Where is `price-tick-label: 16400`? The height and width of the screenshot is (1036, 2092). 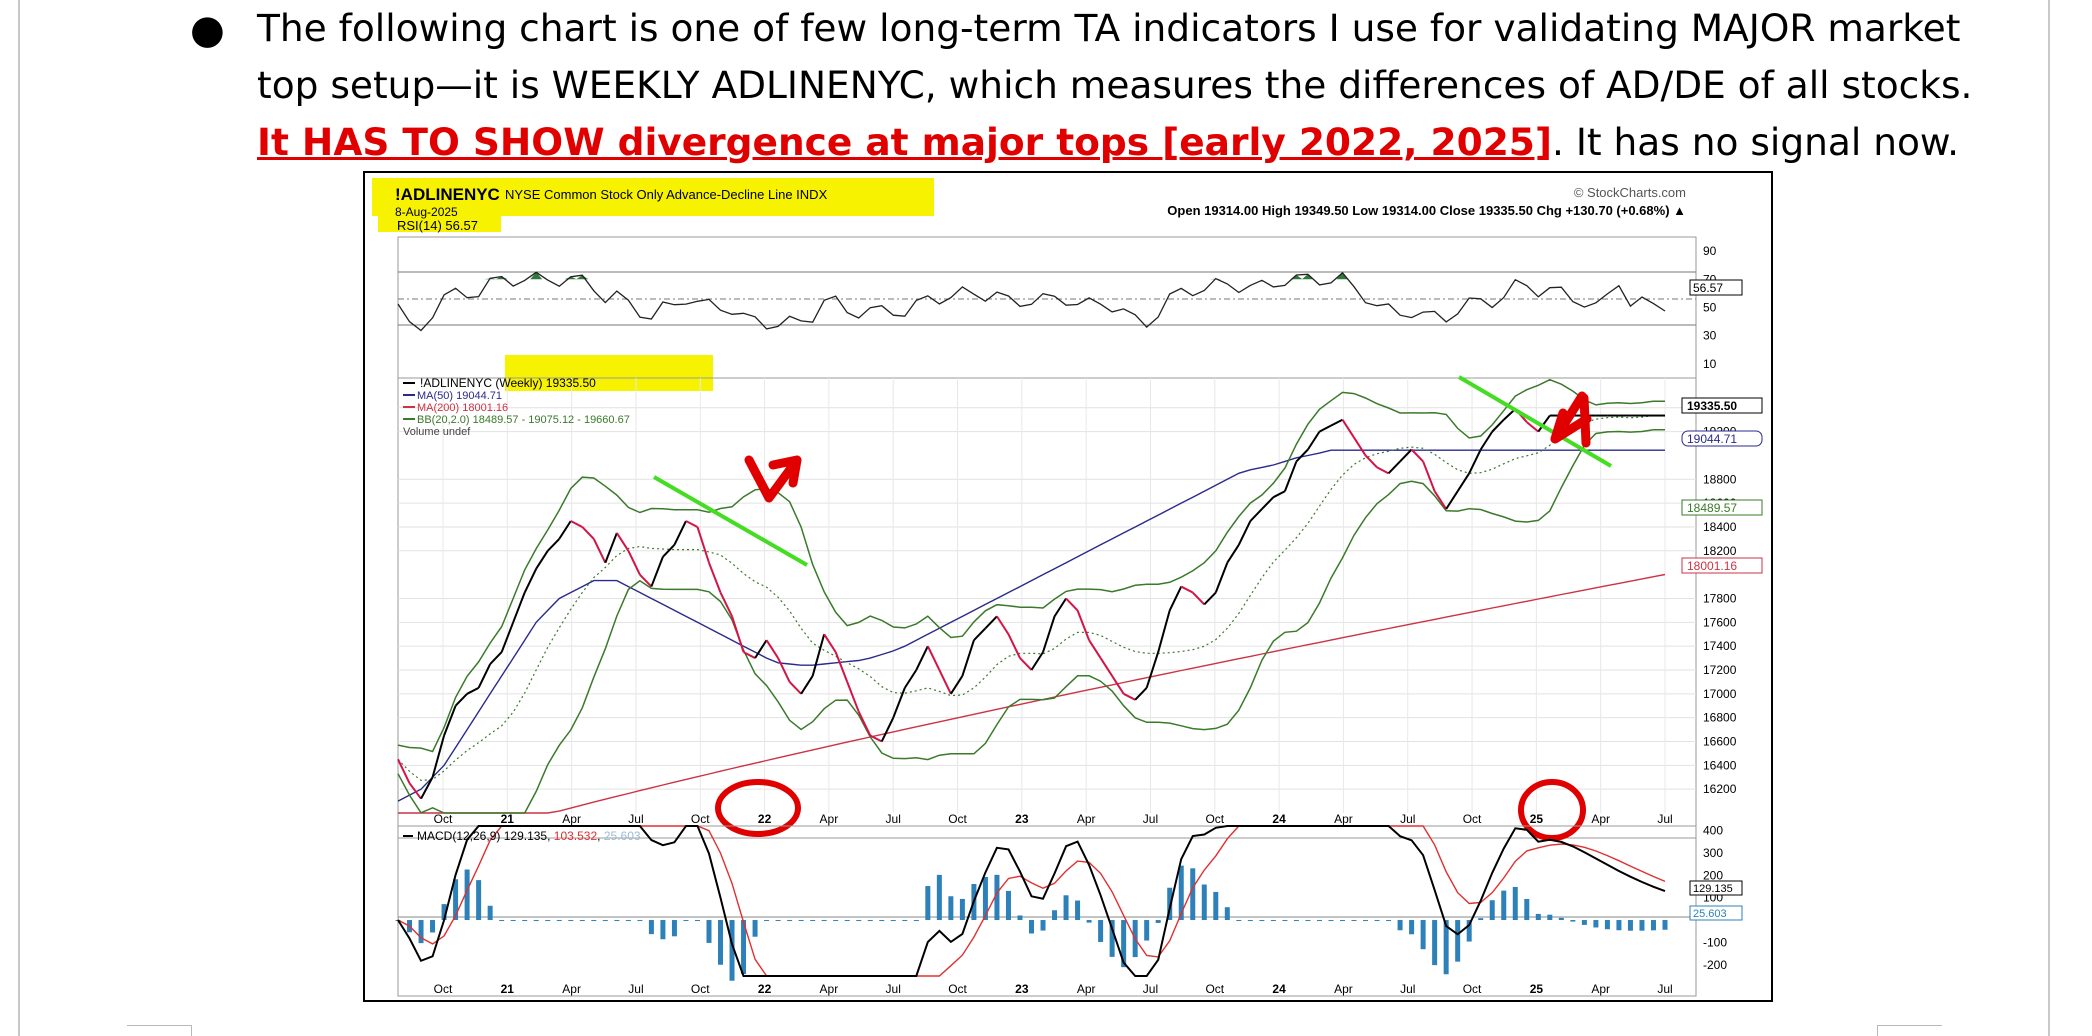
price-tick-label: 16400 is located at coordinates (1720, 765).